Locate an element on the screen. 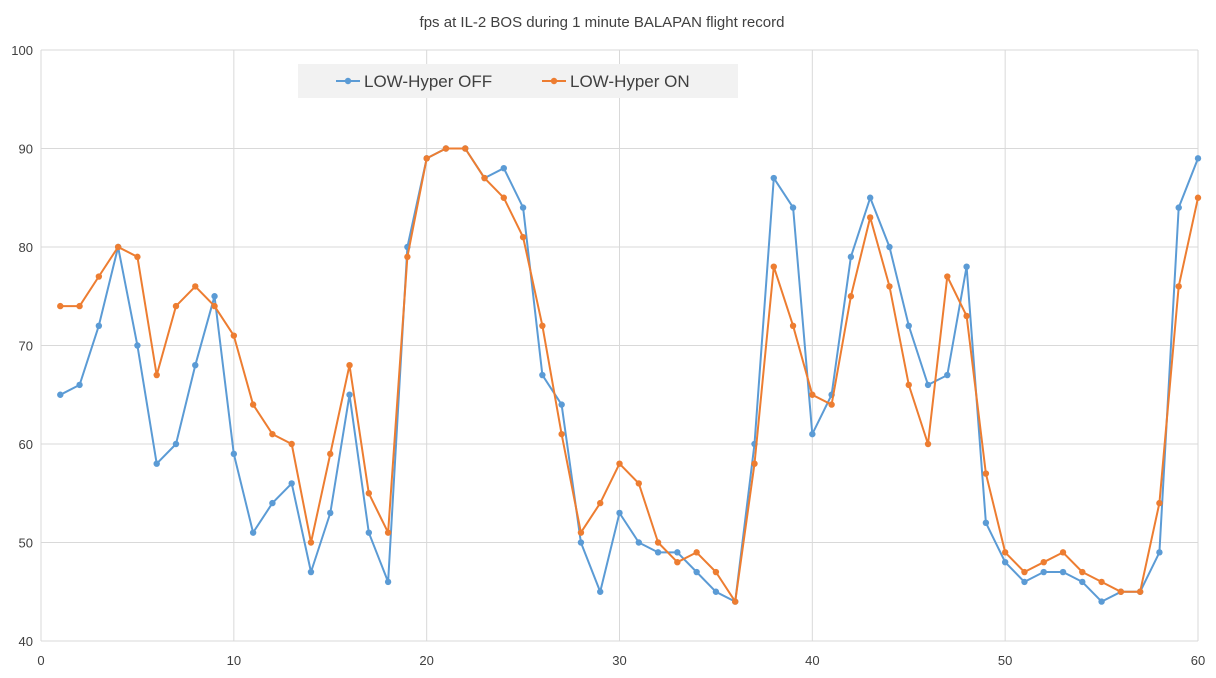 The width and height of the screenshot is (1216, 678). x-tick-label: 20 is located at coordinates (426, 660).